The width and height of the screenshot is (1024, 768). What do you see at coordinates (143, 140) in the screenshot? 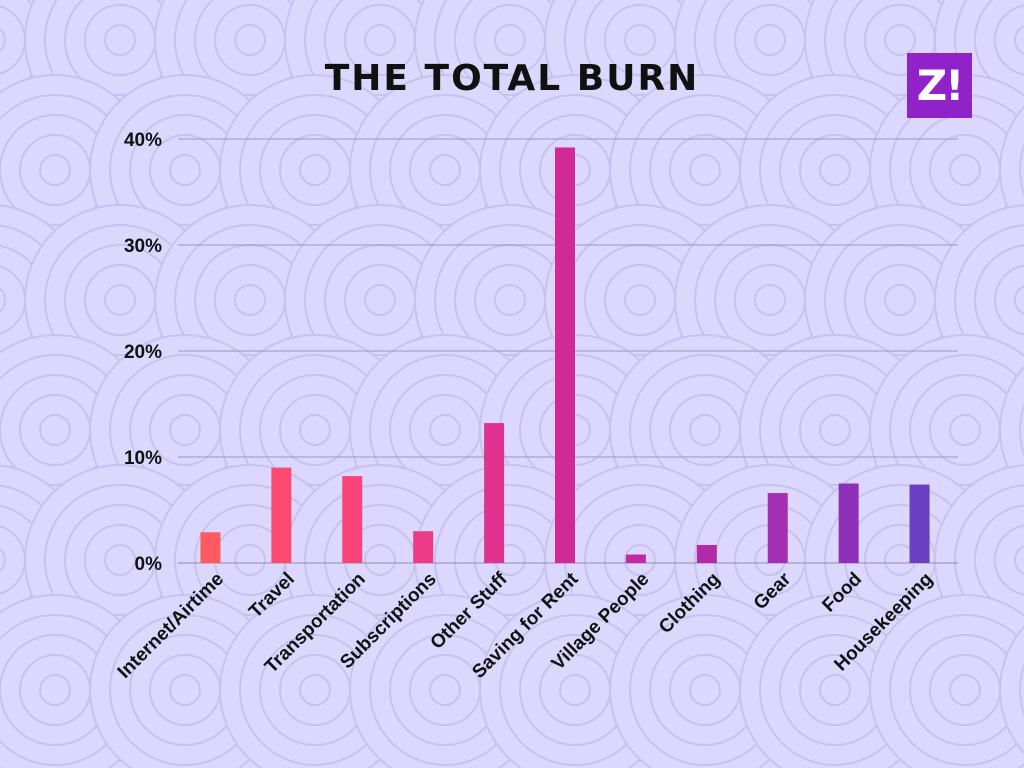
I see `y-tick-label: 40%` at bounding box center [143, 140].